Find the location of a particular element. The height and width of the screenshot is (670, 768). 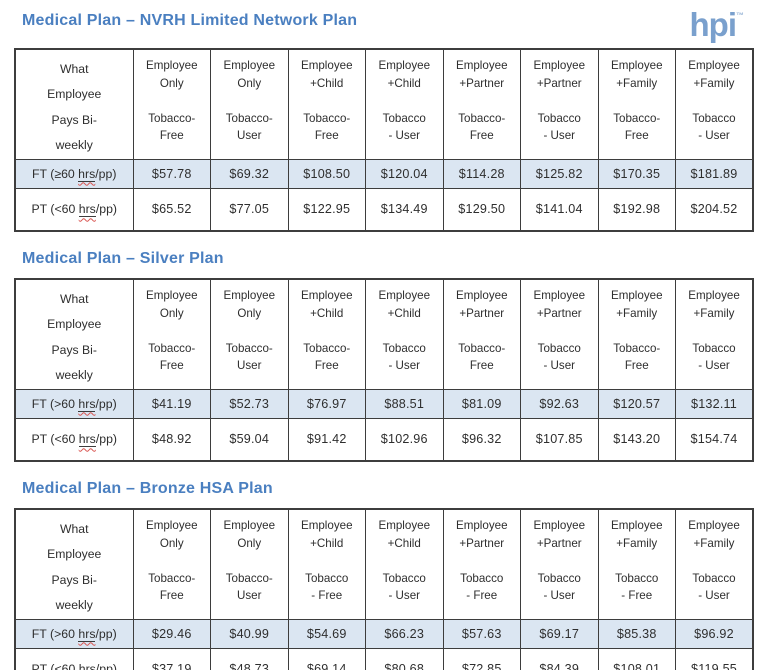

rate-cell: $69.32 is located at coordinates (249, 173).